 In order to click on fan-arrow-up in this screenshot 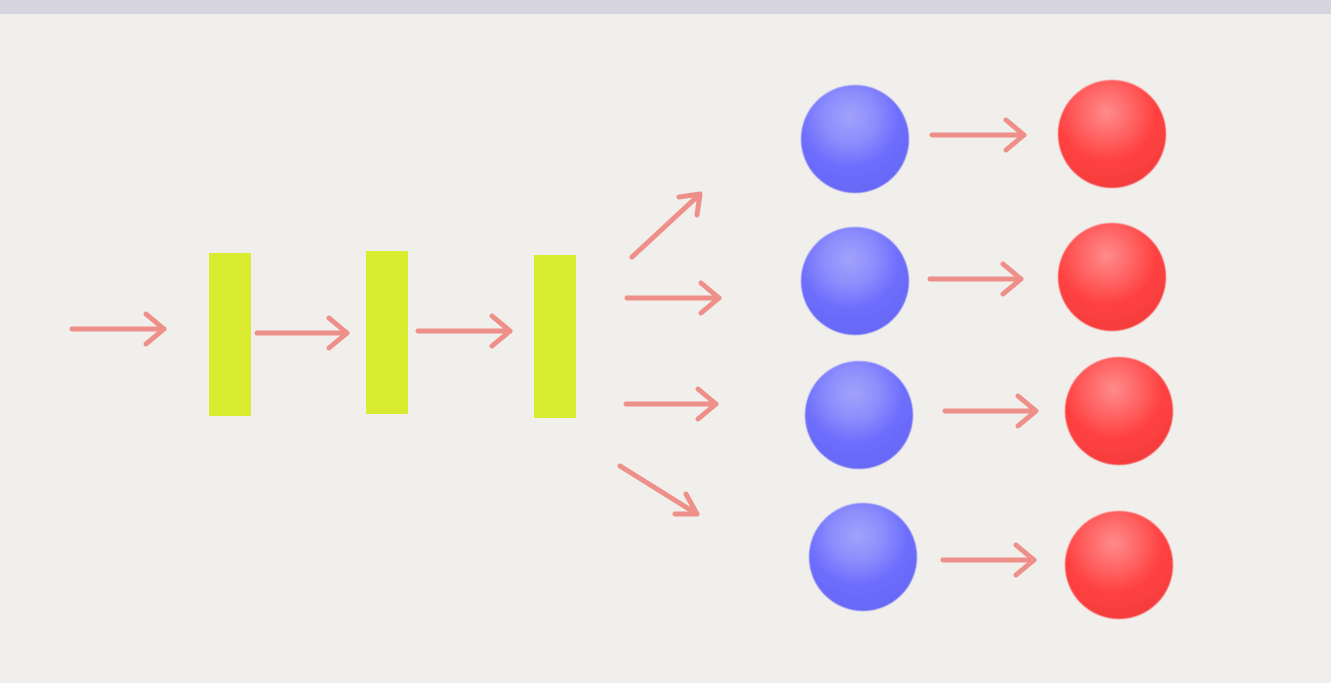, I will do `click(666, 225)`.